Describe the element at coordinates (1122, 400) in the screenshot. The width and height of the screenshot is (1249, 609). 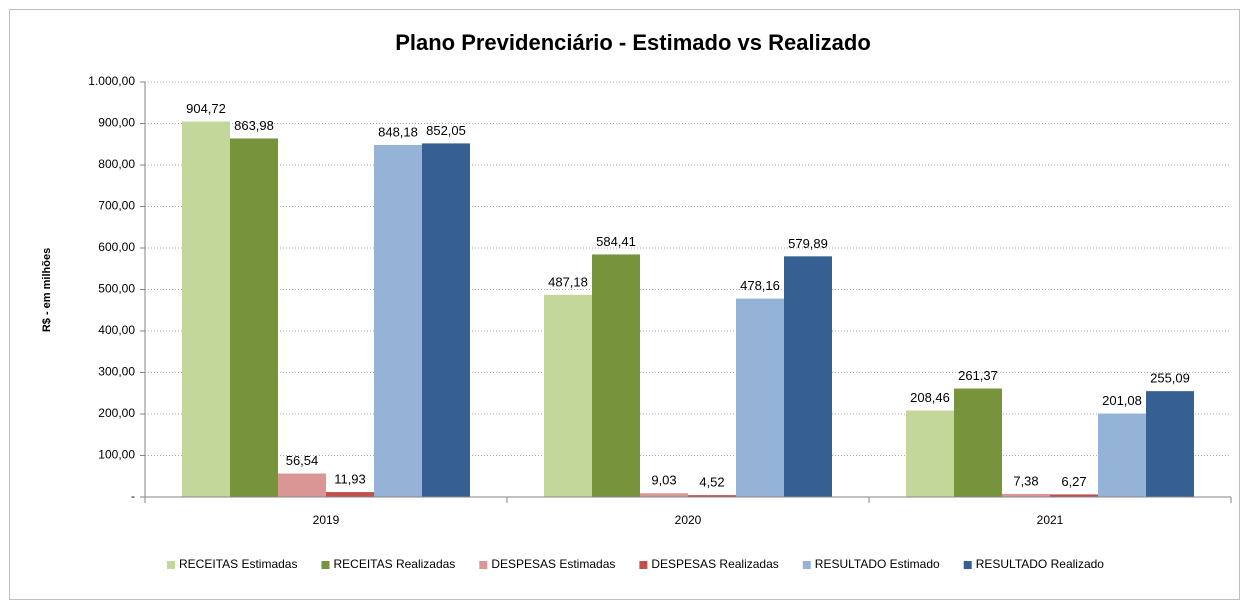
I see `data-label: 201,08` at that location.